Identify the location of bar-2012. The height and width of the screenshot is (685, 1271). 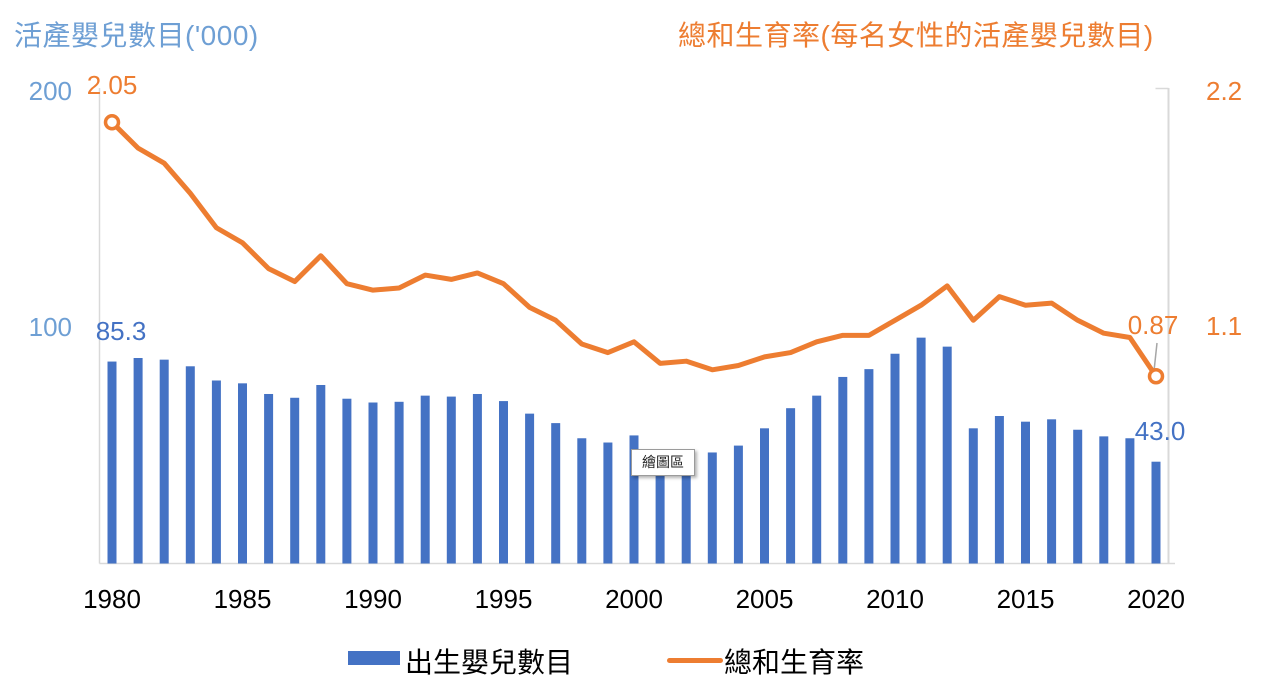
(947, 455).